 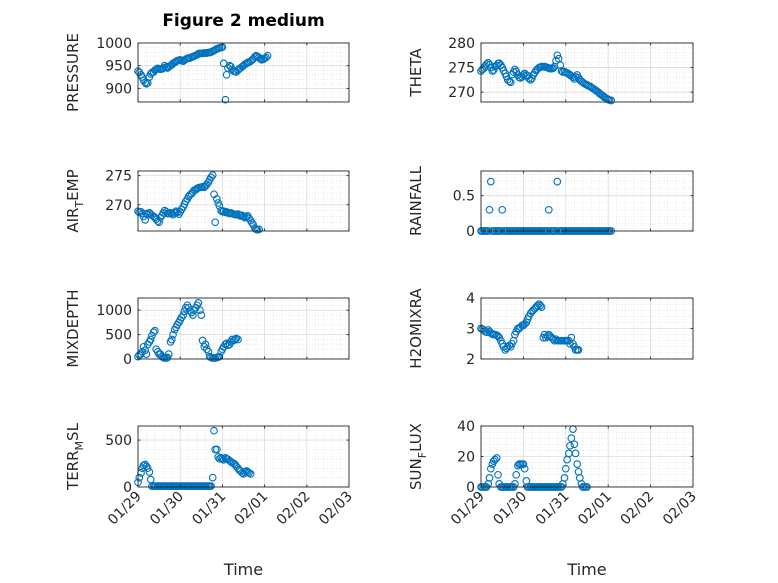 What do you see at coordinates (73, 72) in the screenshot?
I see `y-axis-label: PRESSURE` at bounding box center [73, 72].